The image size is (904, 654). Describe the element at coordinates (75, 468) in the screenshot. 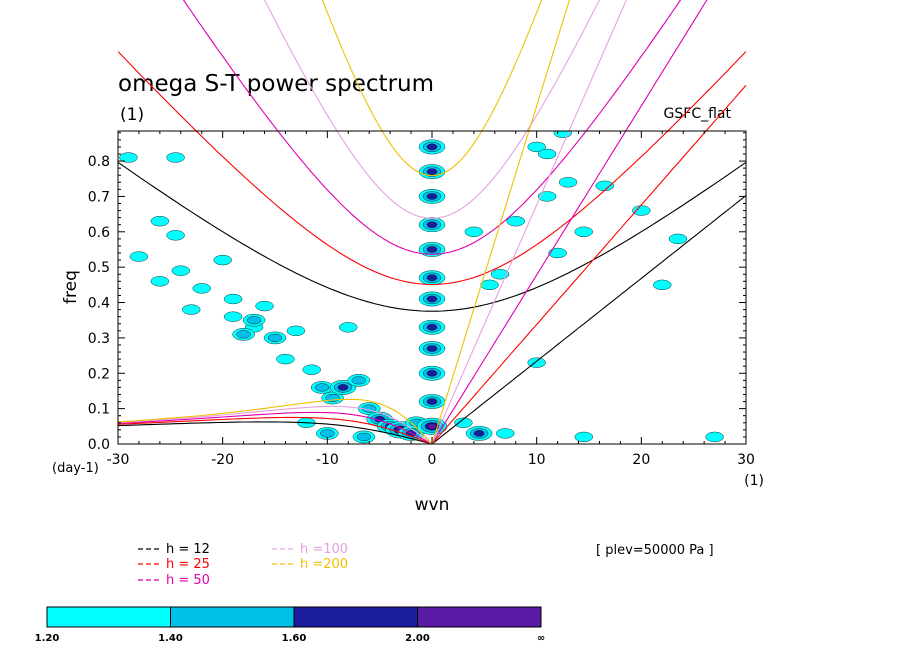

I see `y-unit-label: (day-1)` at that location.